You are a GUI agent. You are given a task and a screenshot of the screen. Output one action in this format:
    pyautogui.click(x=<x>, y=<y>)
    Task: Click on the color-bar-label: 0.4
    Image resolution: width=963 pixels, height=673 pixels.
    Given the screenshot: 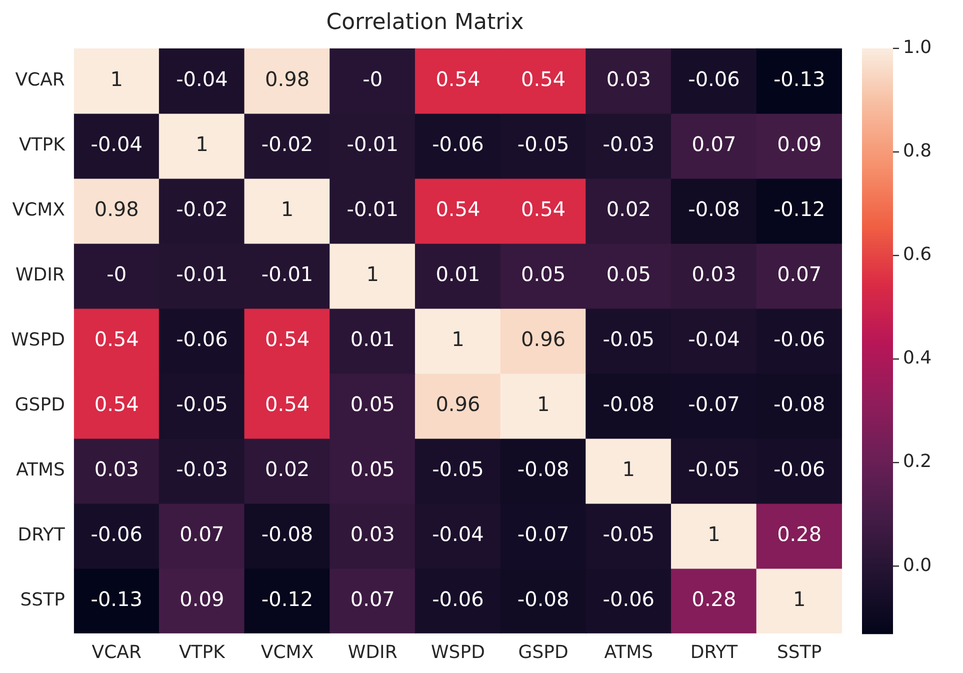 What is the action you would take?
    pyautogui.click(x=917, y=358)
    